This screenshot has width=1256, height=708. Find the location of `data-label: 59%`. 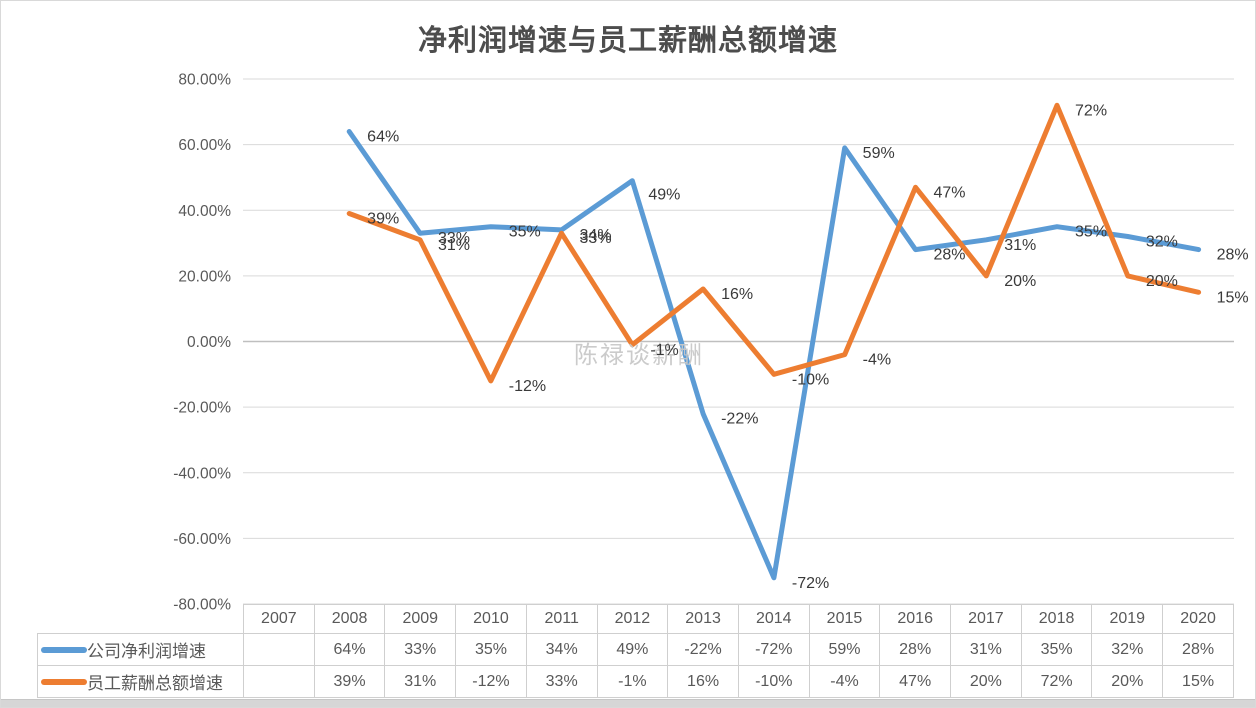

data-label: 59% is located at coordinates (879, 153).